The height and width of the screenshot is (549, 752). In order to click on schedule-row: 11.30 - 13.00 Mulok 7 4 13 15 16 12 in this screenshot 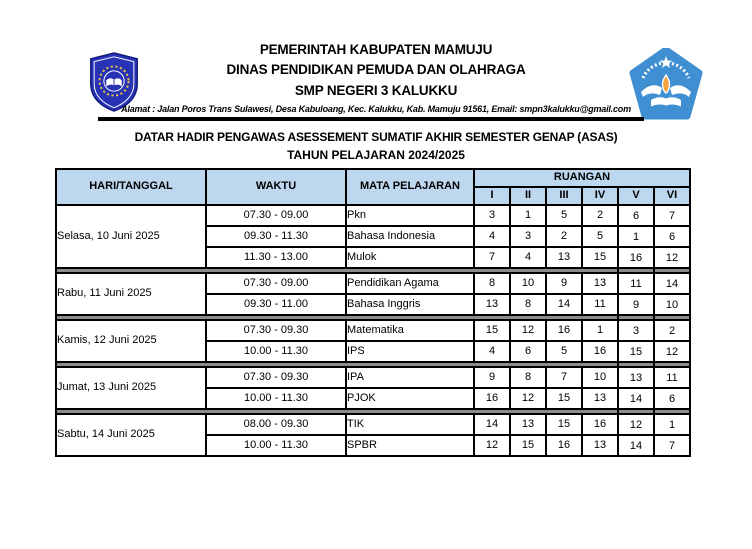, I will do `click(373, 257)`.